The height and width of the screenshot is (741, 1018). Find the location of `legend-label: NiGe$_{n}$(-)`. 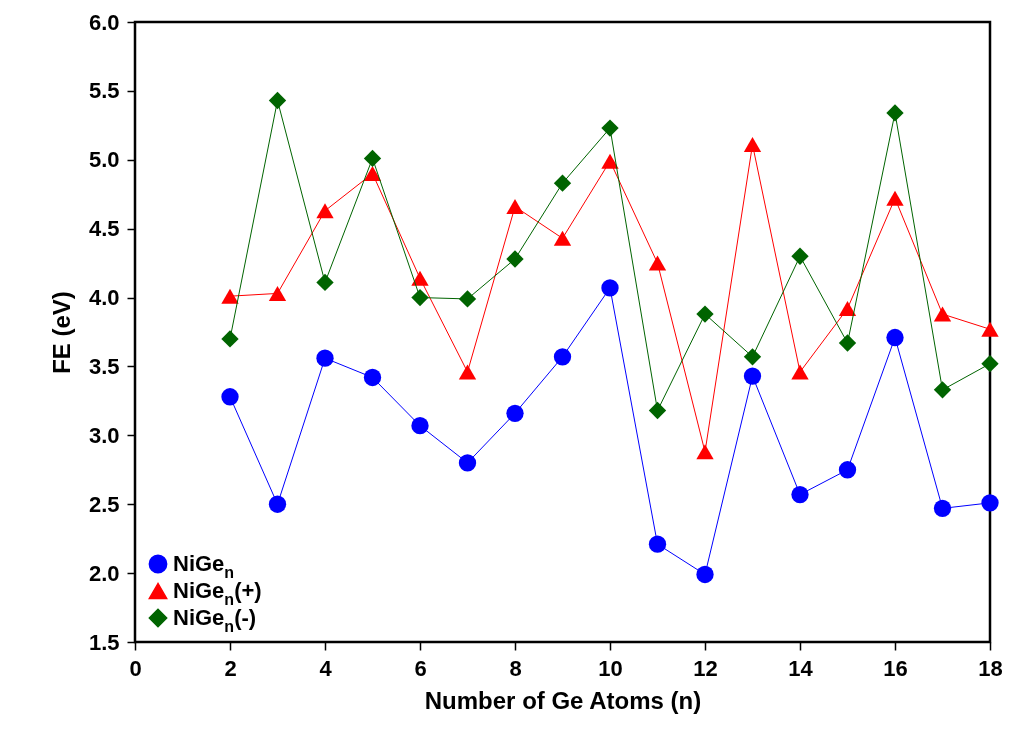

legend-label: NiGe$_{n}$(-) is located at coordinates (215, 620).